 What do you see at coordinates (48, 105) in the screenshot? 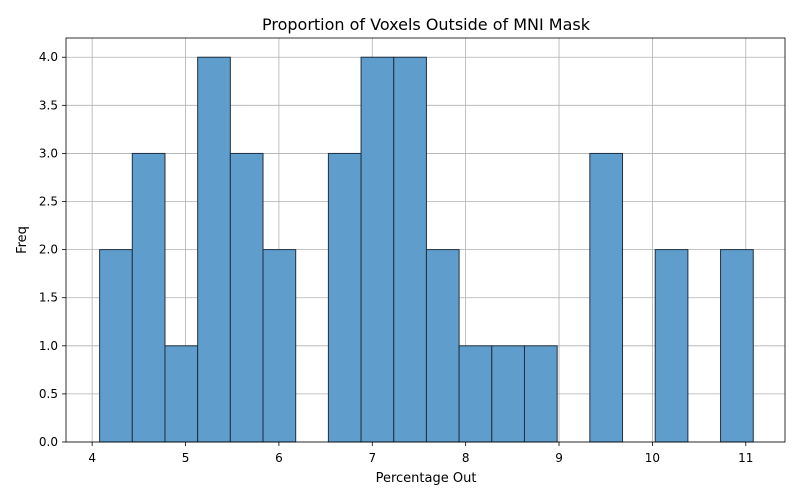
I see `y-tick-label: 3.5` at bounding box center [48, 105].